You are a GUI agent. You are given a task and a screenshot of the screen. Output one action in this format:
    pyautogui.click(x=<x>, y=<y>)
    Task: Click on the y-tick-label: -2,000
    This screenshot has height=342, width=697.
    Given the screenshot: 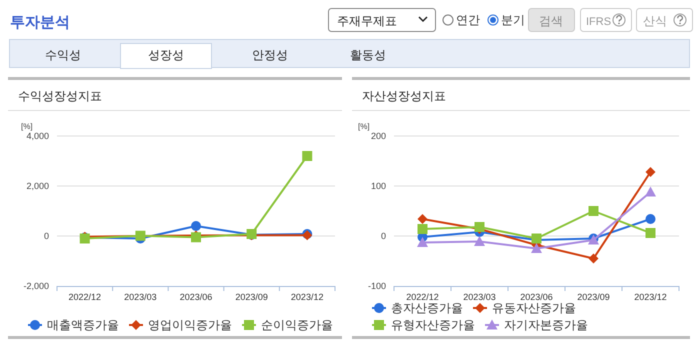 What is the action you would take?
    pyautogui.click(x=36, y=286)
    